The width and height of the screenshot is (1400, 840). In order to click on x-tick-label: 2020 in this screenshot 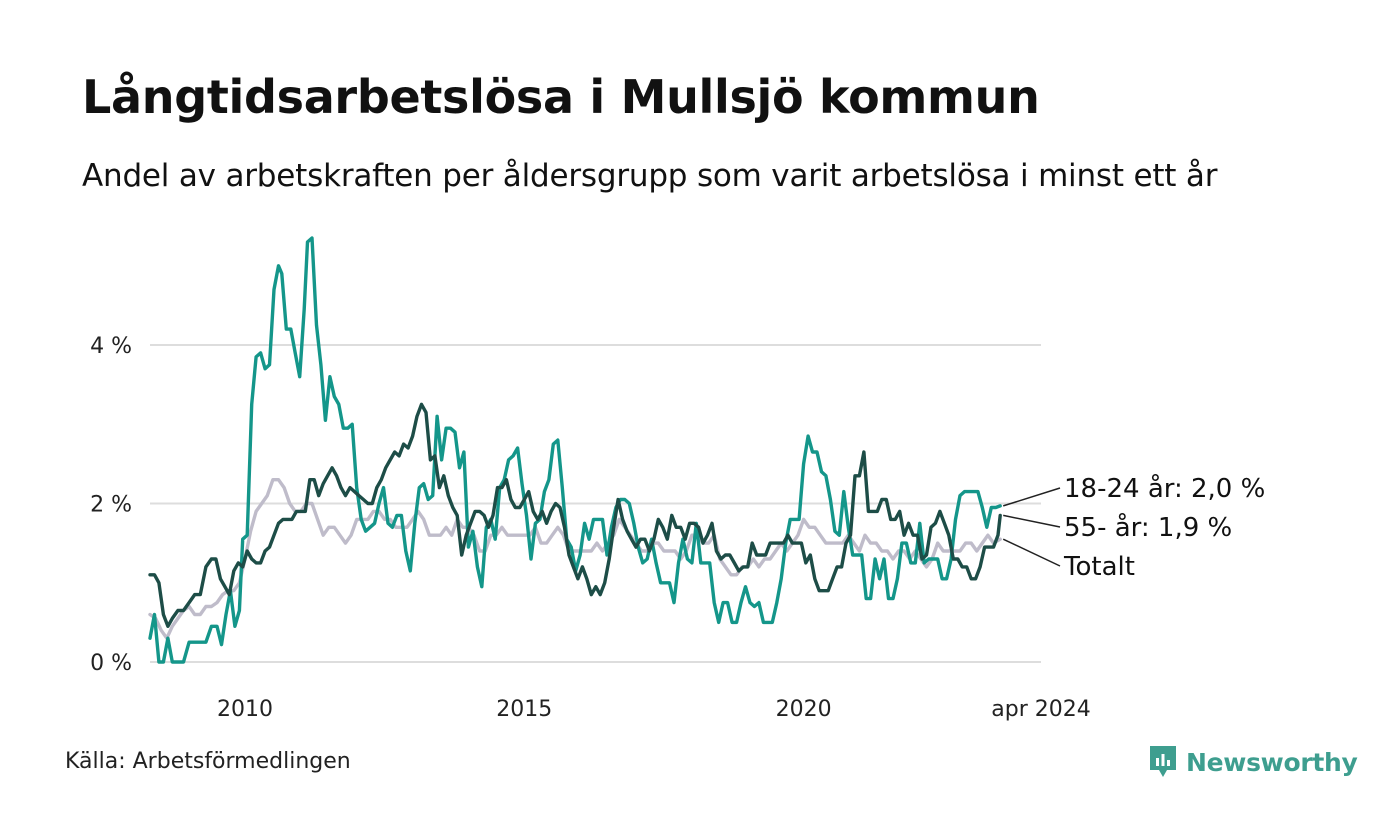, I will do `click(804, 709)`.